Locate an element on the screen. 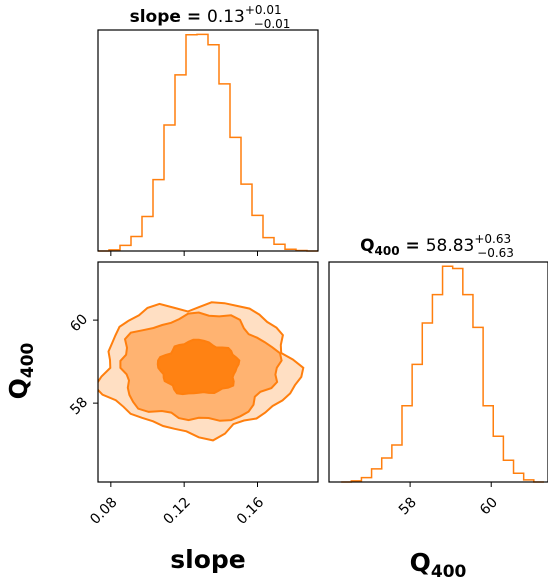 This screenshot has height=581, width=548. slope-tick-label: 0.08 is located at coordinates (103, 510).